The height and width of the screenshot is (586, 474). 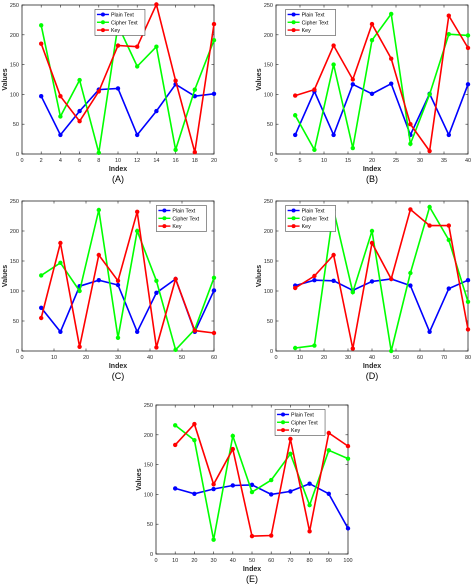 What do you see at coordinates (176, 227) in the screenshot?
I see `legend-label: Key` at bounding box center [176, 227].